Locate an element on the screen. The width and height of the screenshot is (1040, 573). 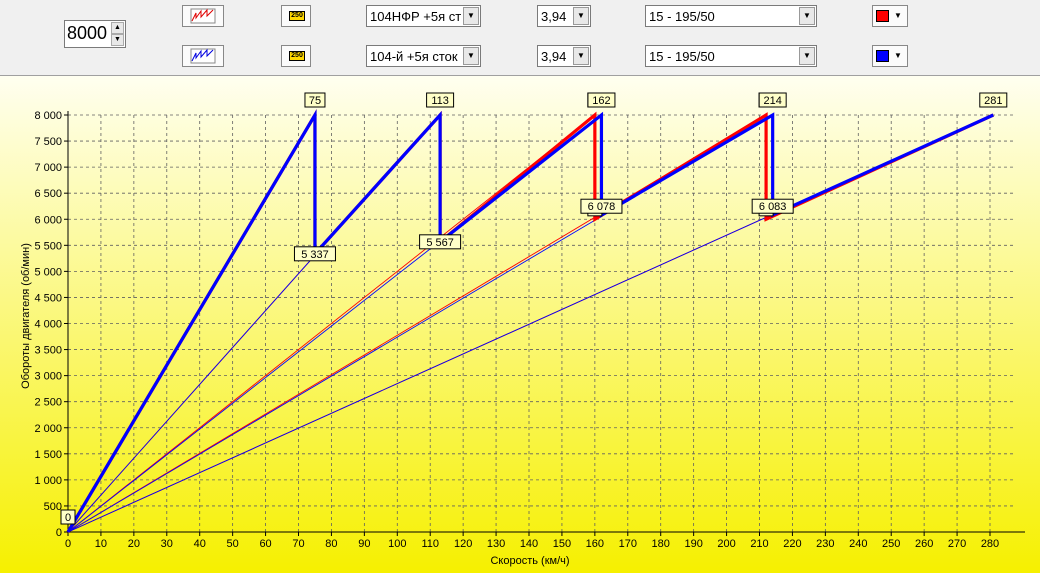
data-label-text: 162 is located at coordinates (601, 101).